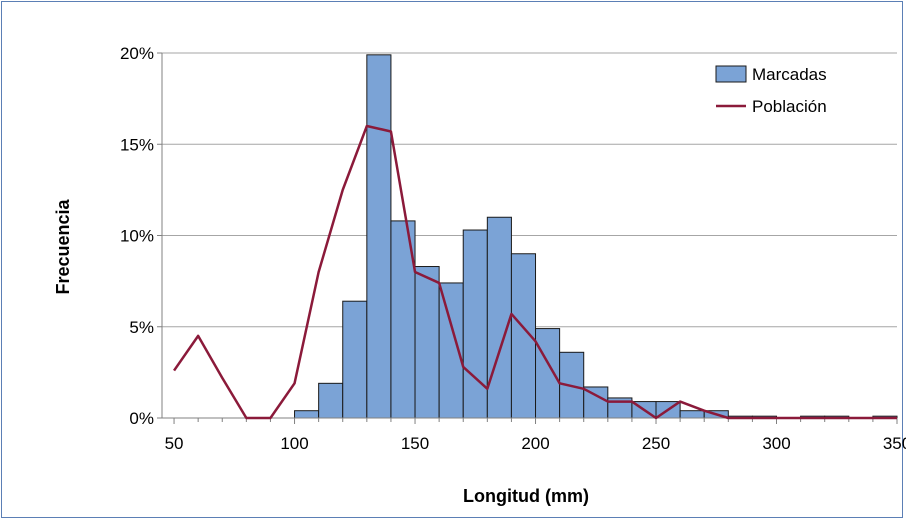 Image resolution: width=906 pixels, height=523 pixels. Describe the element at coordinates (63, 246) in the screenshot. I see `y-axis-title: Frecuencia` at that location.